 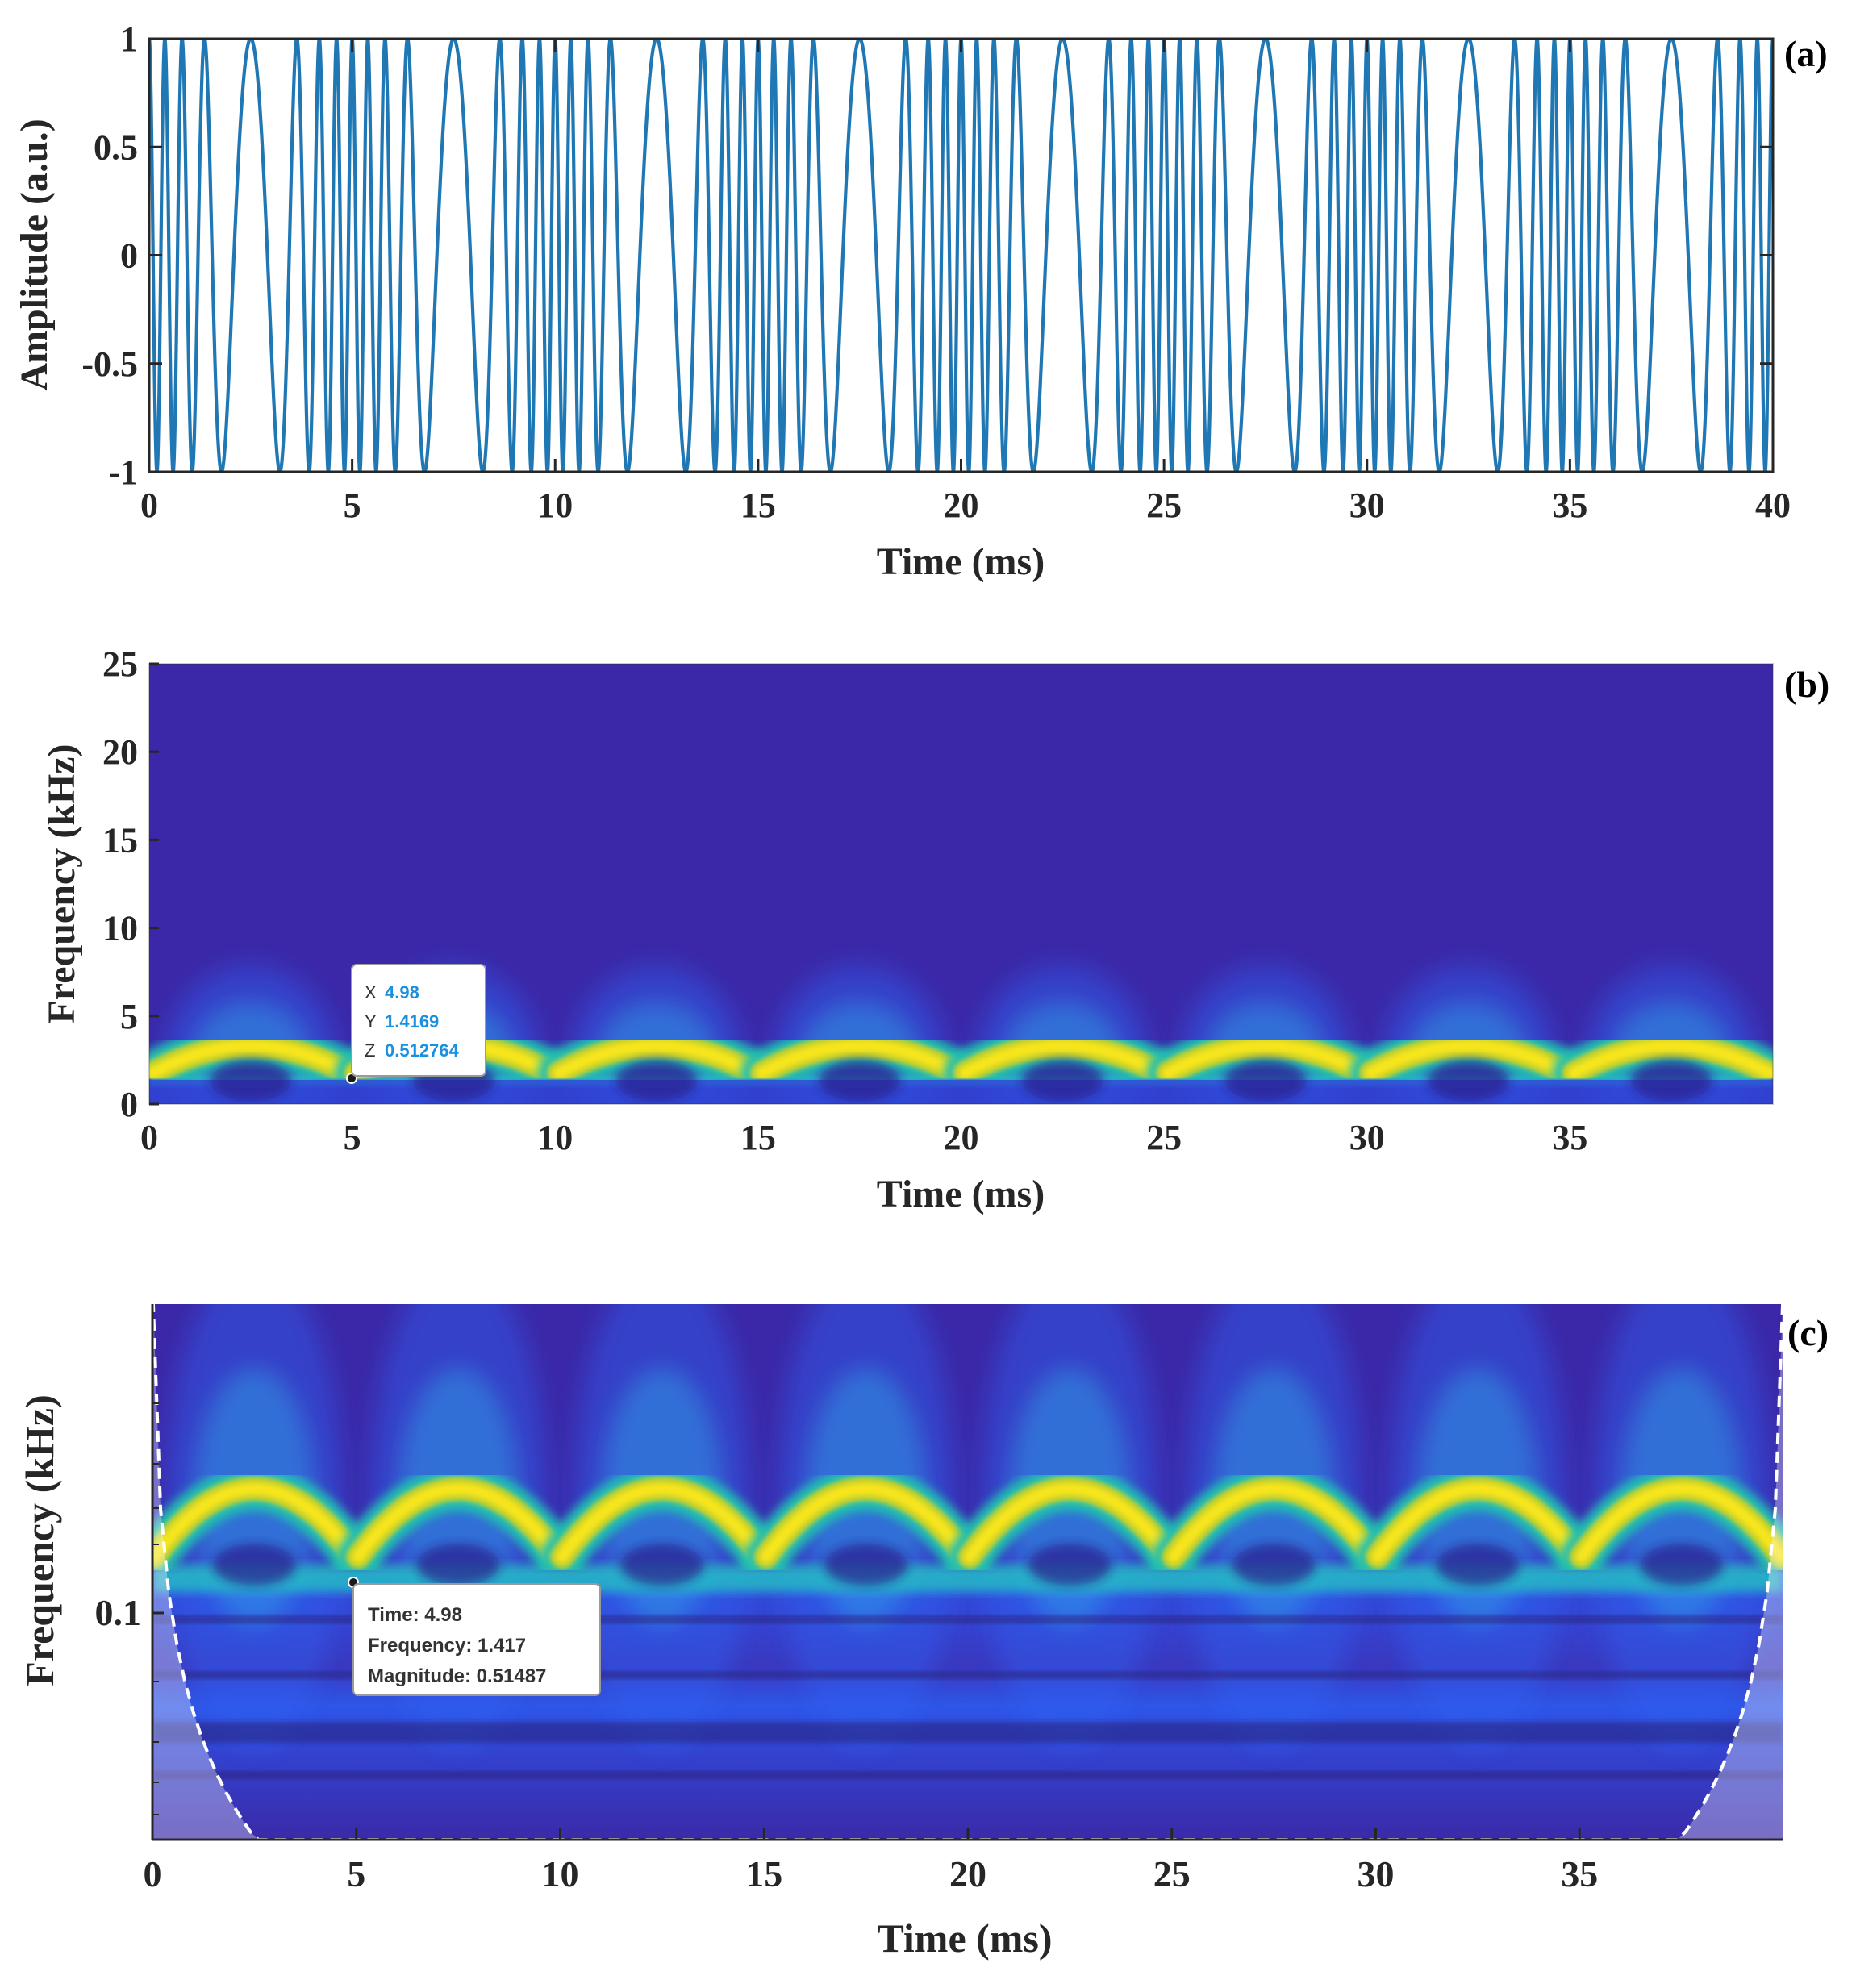 I want to click on panel-a-label: (a), so click(x=1806, y=53).